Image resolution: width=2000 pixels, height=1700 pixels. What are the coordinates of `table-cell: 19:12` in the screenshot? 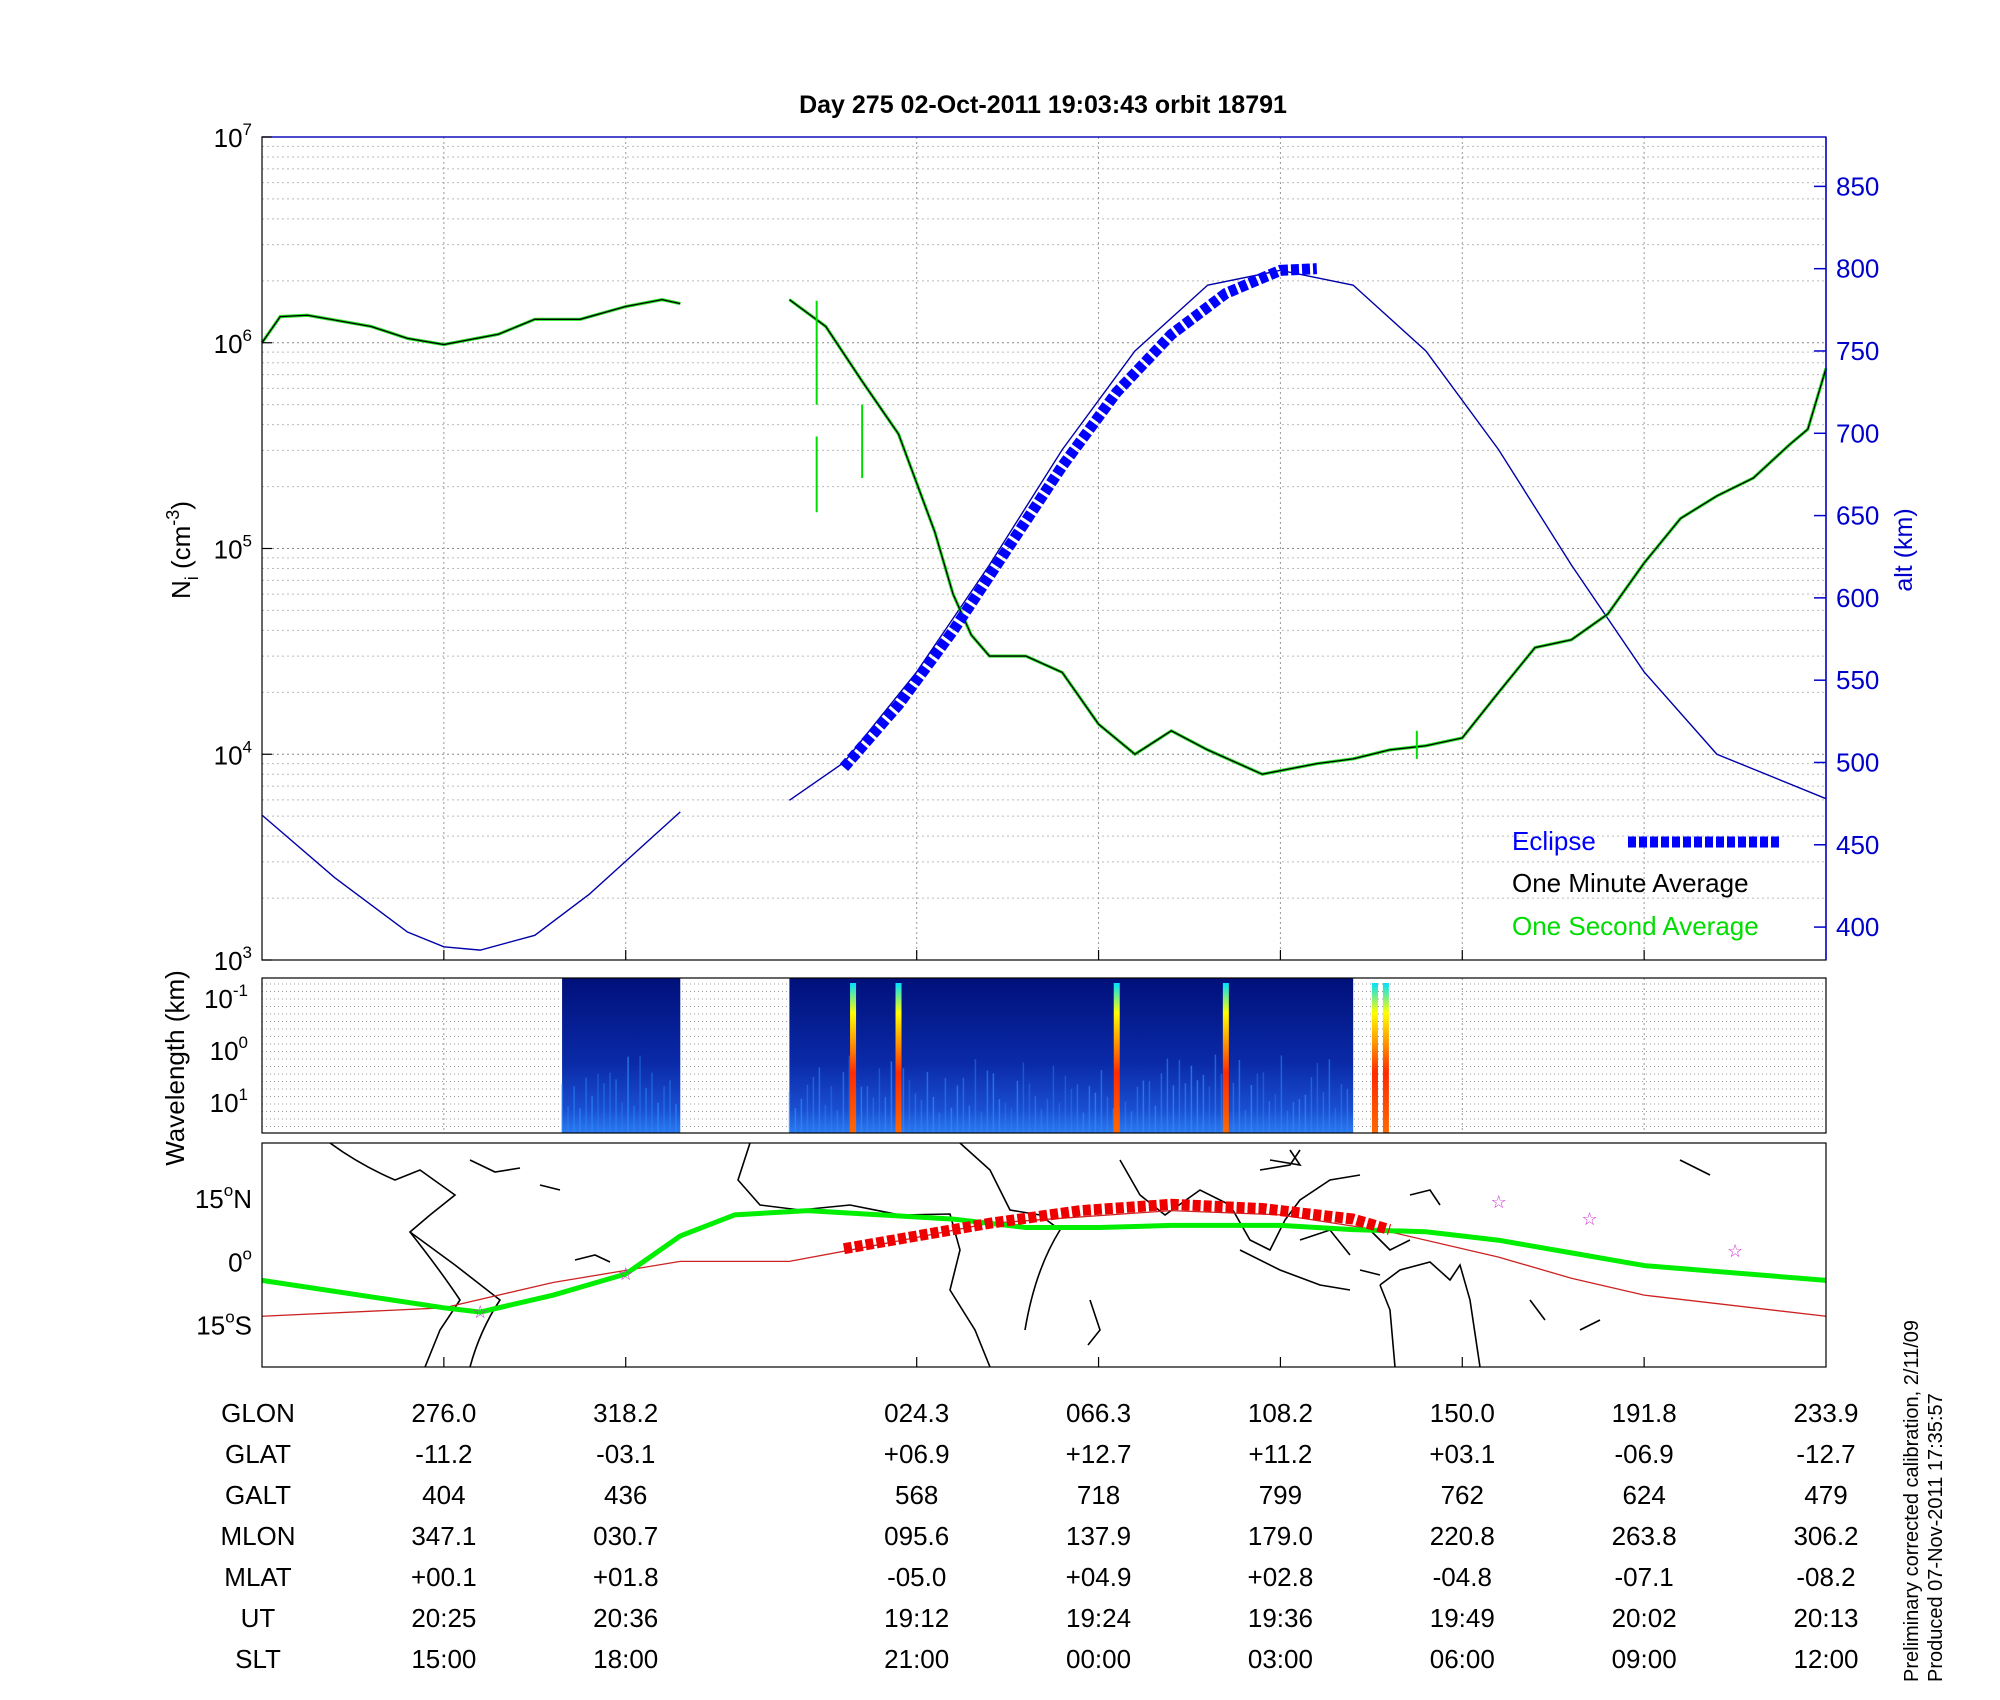 It's located at (916, 1618).